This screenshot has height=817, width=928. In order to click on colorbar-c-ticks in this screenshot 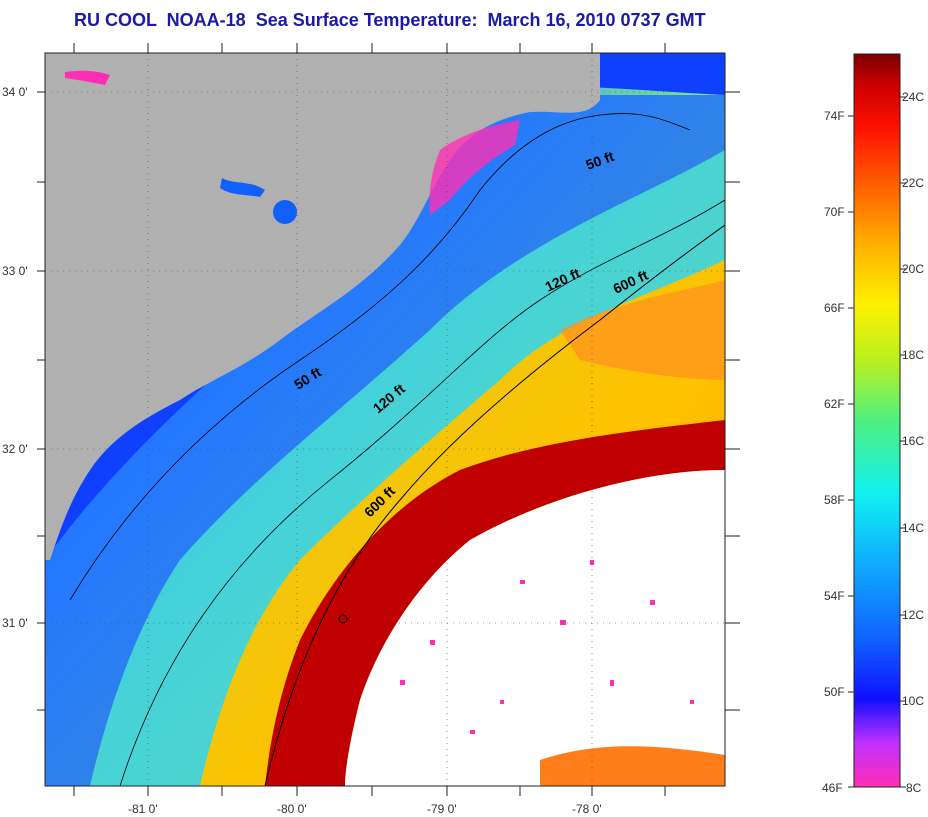, I will do `click(903, 442)`.